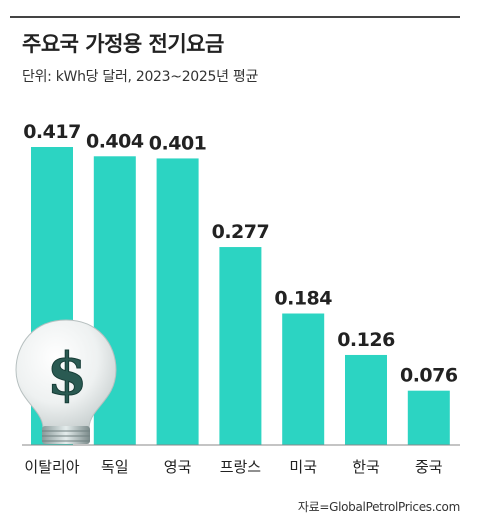  What do you see at coordinates (366, 340) in the screenshot?
I see `value-label-5: 0.126` at bounding box center [366, 340].